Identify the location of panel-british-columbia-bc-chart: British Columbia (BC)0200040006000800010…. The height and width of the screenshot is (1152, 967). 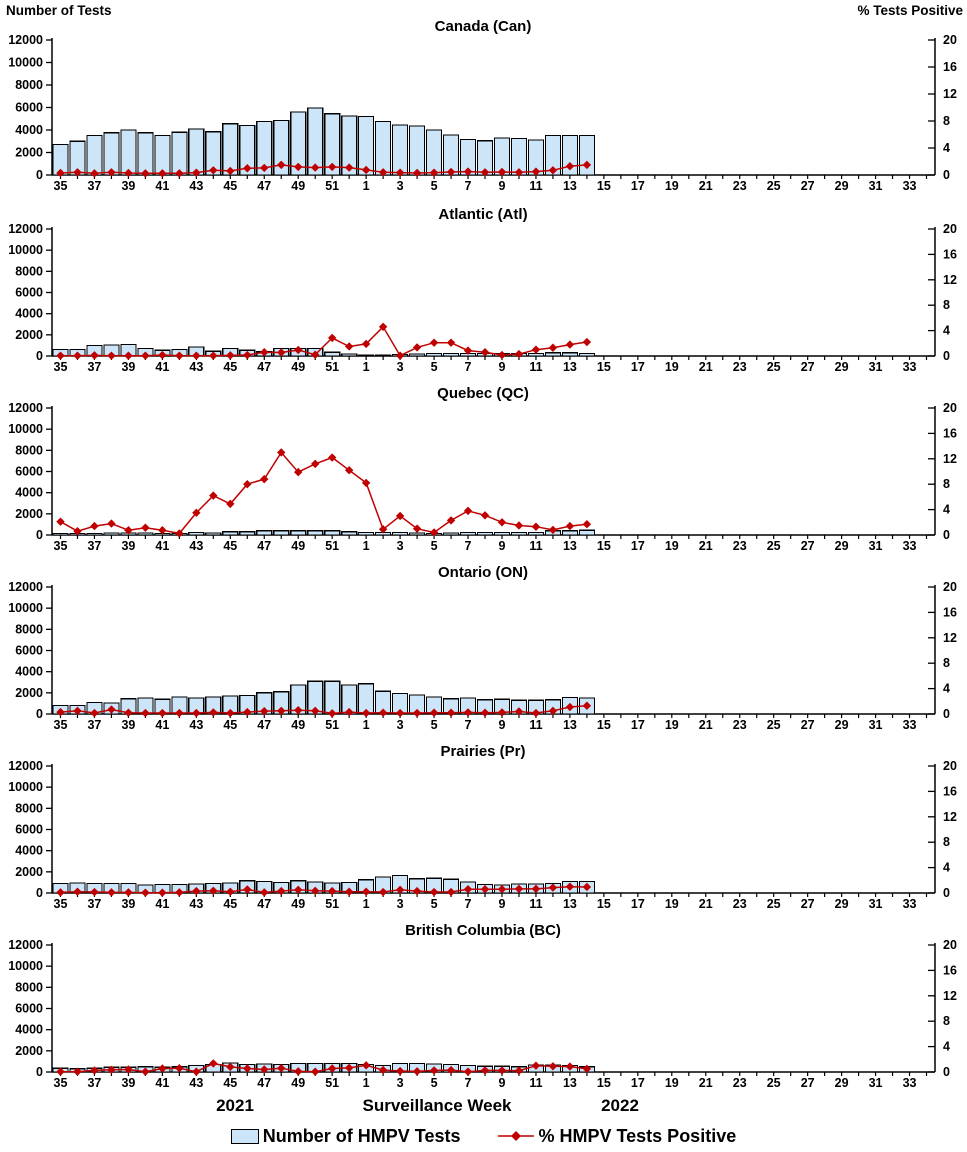
(482, 1006).